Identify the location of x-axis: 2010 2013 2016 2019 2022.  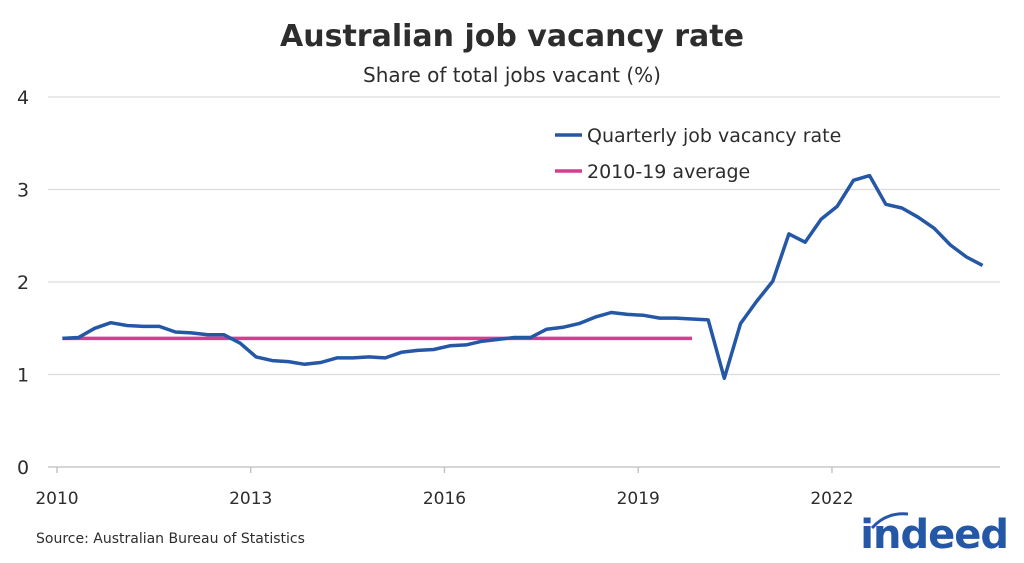
(444, 488).